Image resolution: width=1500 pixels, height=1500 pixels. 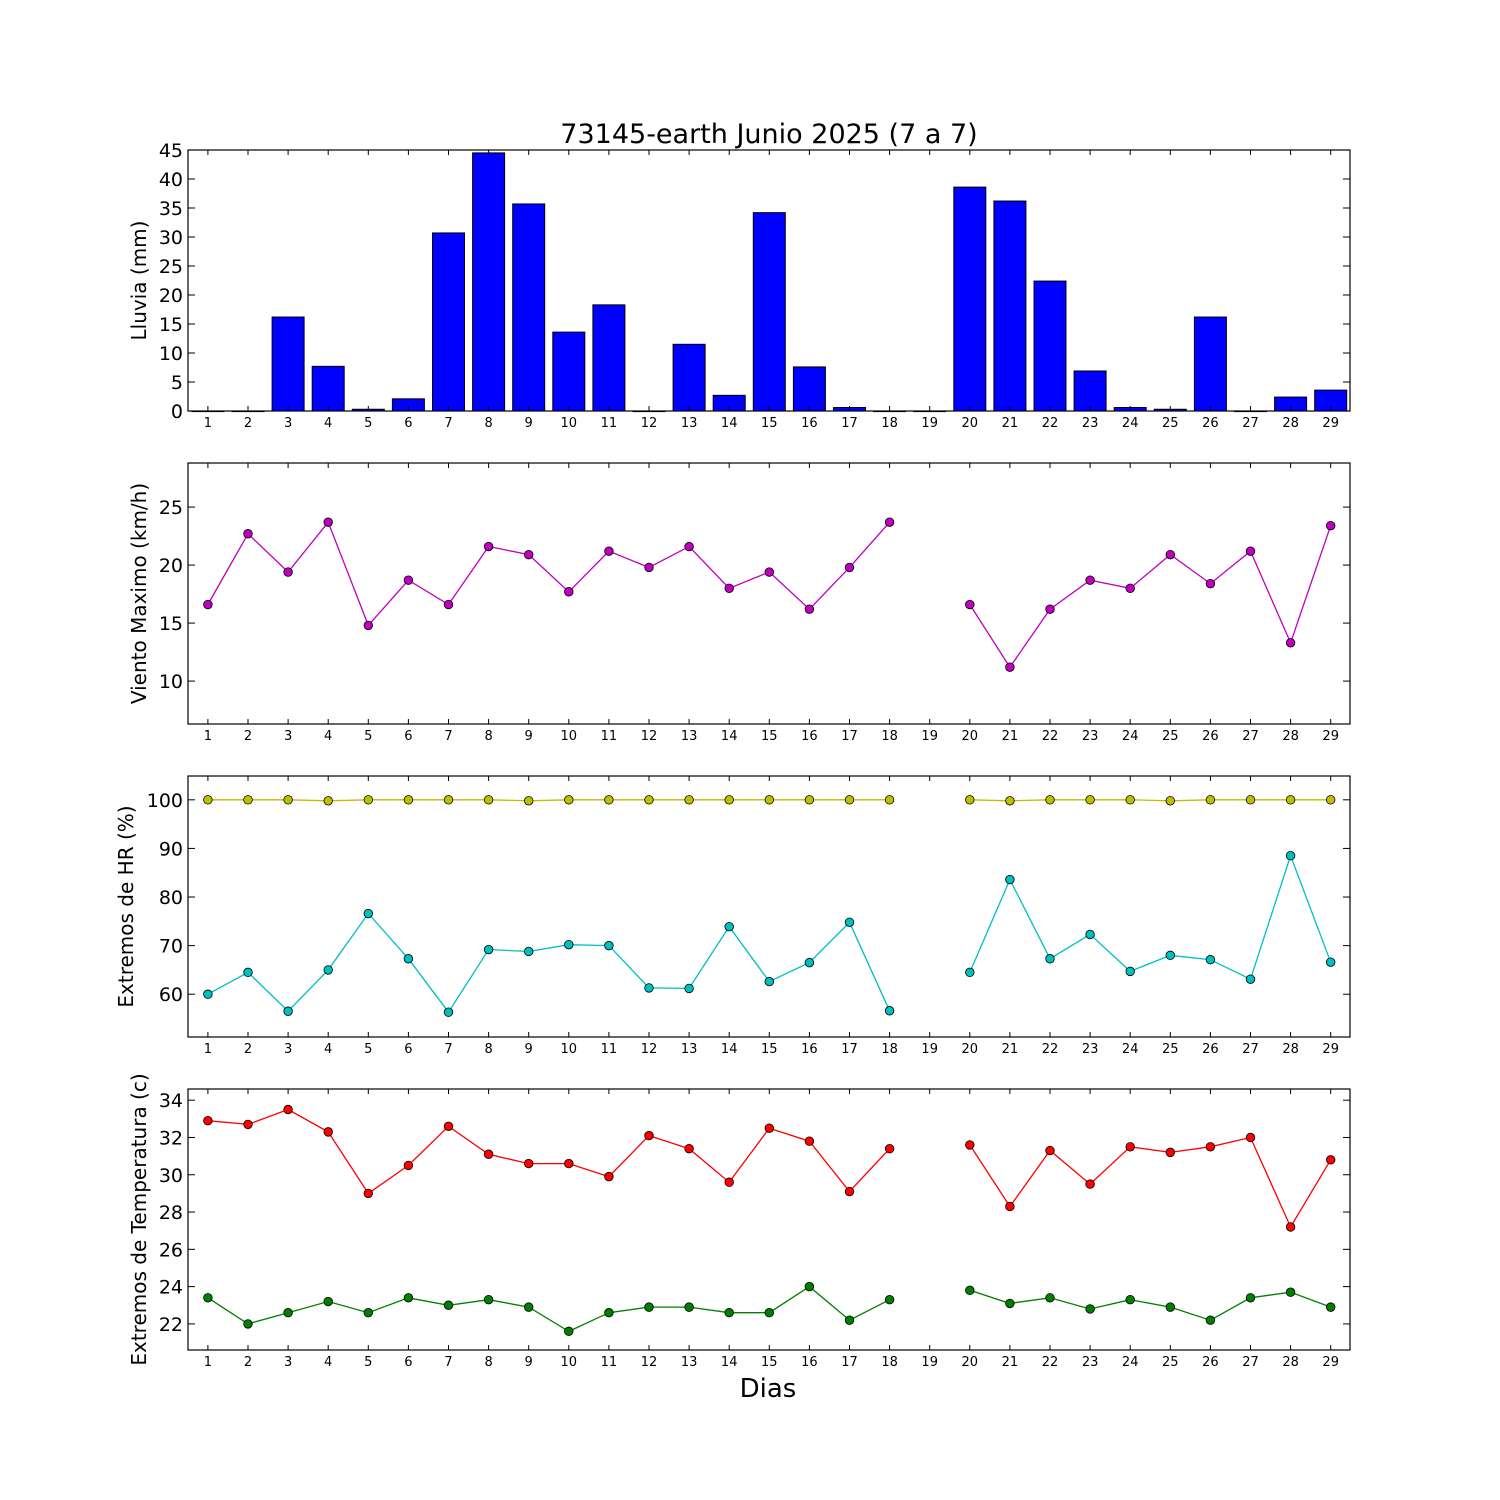 What do you see at coordinates (408, 1049) in the screenshot?
I see `x-tick-label: 6` at bounding box center [408, 1049].